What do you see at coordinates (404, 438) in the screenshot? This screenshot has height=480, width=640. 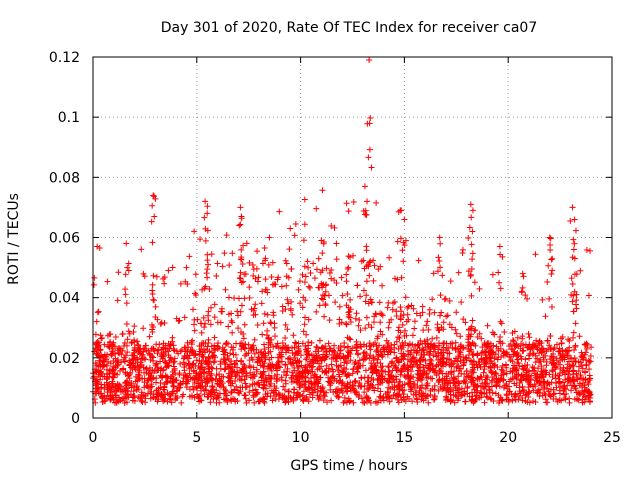 I see `x-tick-label: 15` at bounding box center [404, 438].